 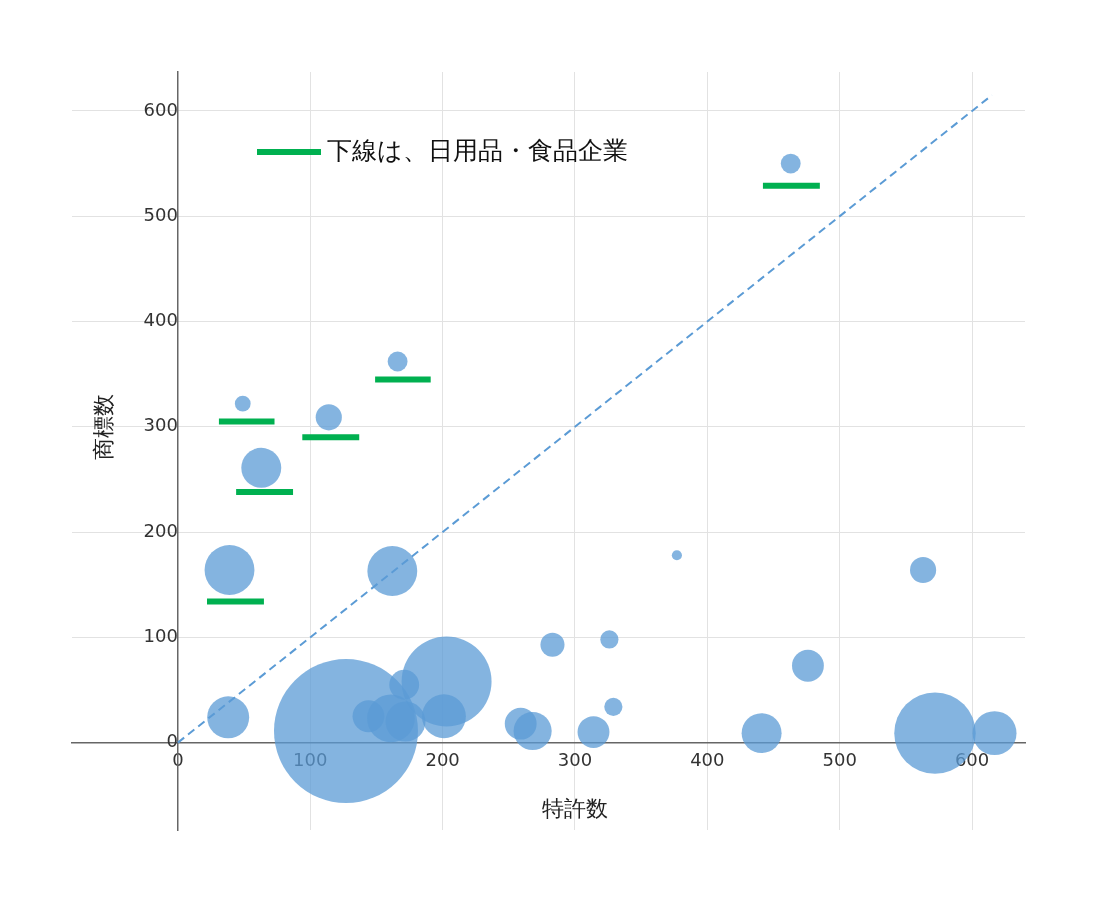 What do you see at coordinates (160, 425) in the screenshot?
I see `y-tick-label: 300` at bounding box center [160, 425].